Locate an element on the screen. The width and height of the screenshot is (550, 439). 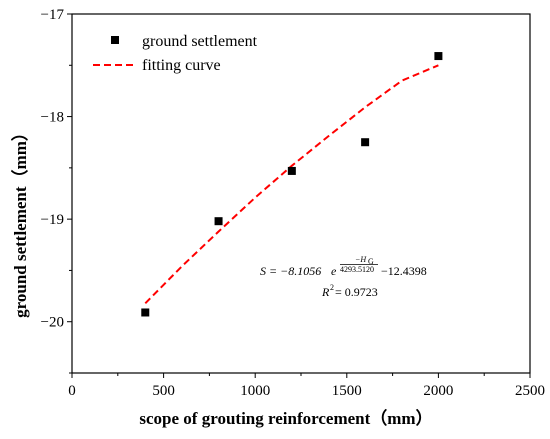
r-squared-symbol: R is located at coordinates (325, 292).